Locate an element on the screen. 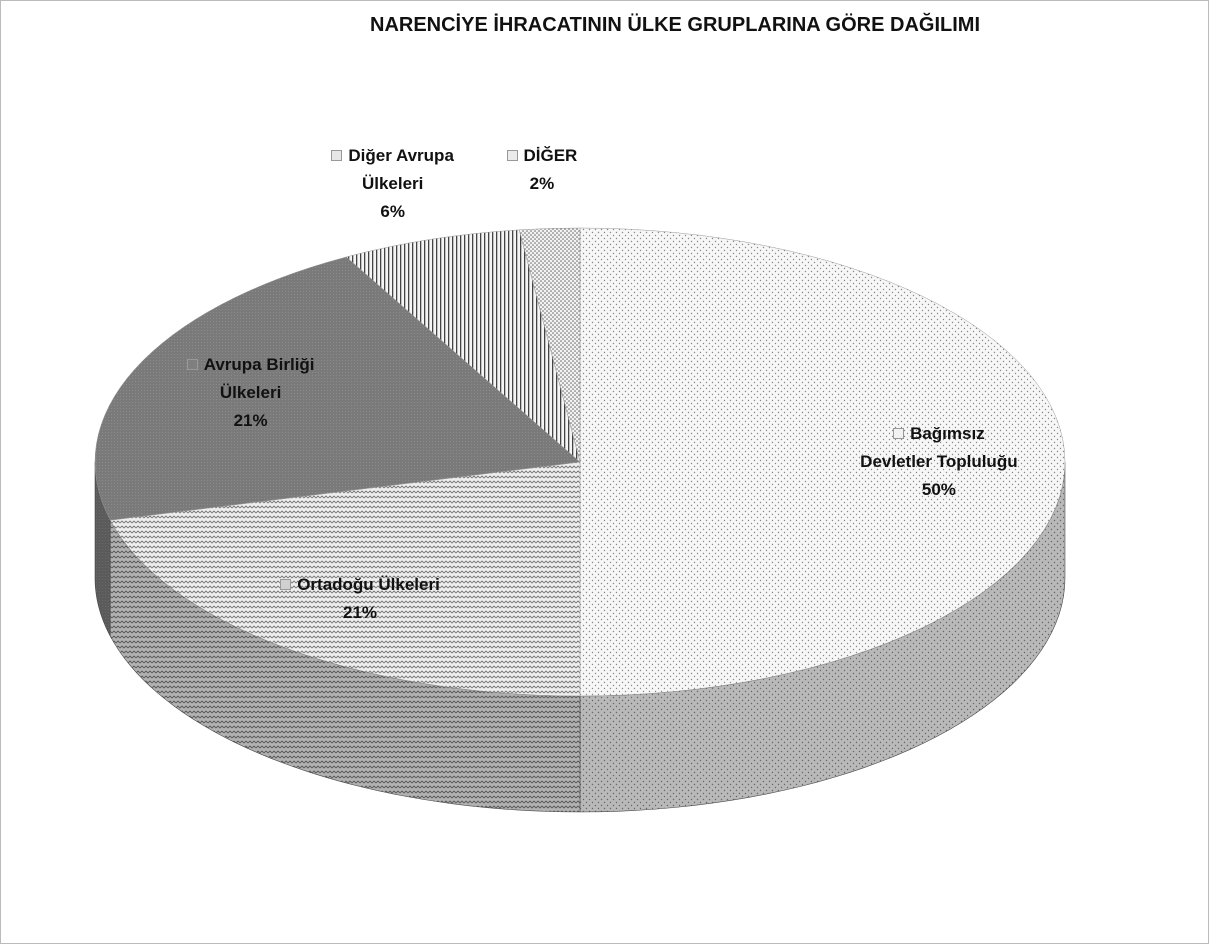 Image resolution: width=1209 pixels, height=944 pixels. value-label: 2% is located at coordinates (542, 184).